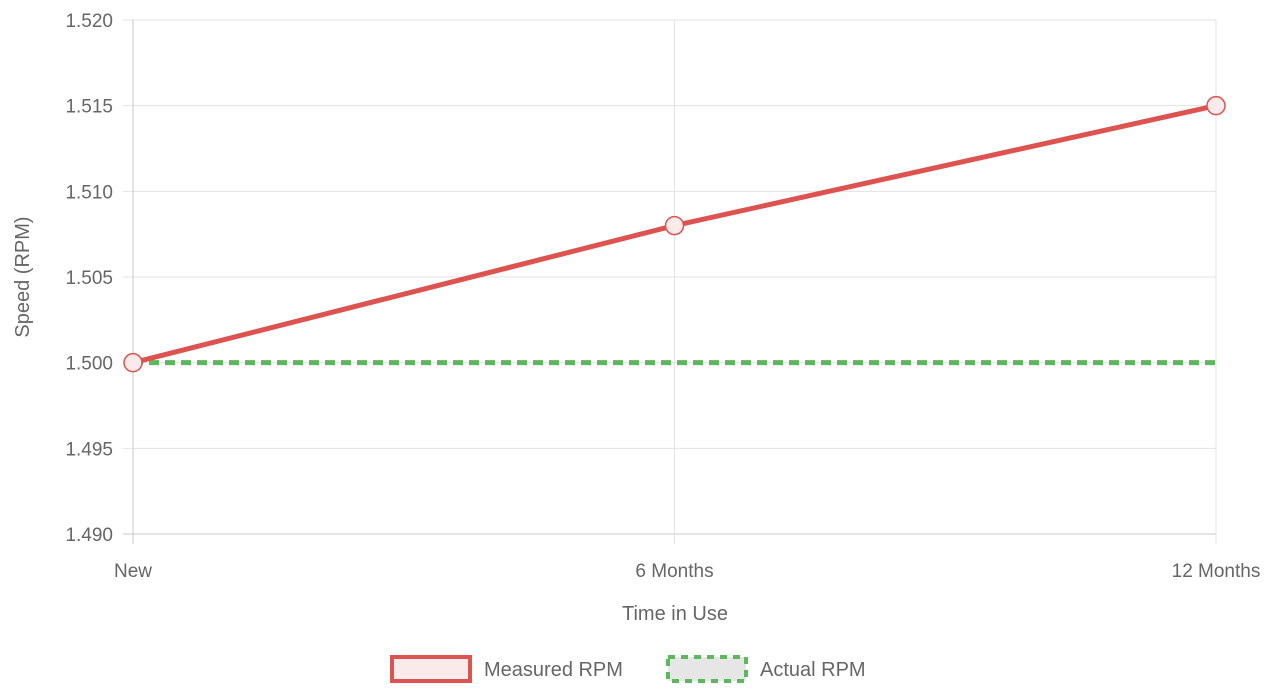  Describe the element at coordinates (553, 670) in the screenshot. I see `legend-label-0: Measured RPM` at that location.